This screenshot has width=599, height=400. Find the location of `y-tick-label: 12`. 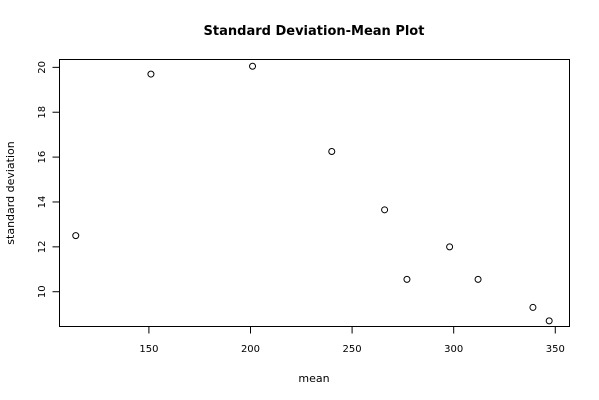

y-tick-label: 12 is located at coordinates (42, 246).